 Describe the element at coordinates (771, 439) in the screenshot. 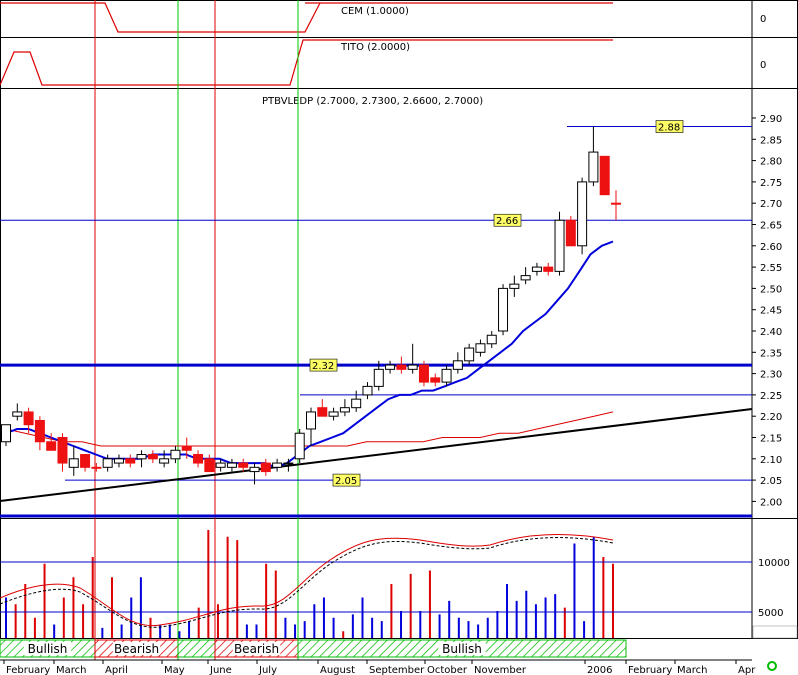

I see `y-tick-label: 2.15` at that location.